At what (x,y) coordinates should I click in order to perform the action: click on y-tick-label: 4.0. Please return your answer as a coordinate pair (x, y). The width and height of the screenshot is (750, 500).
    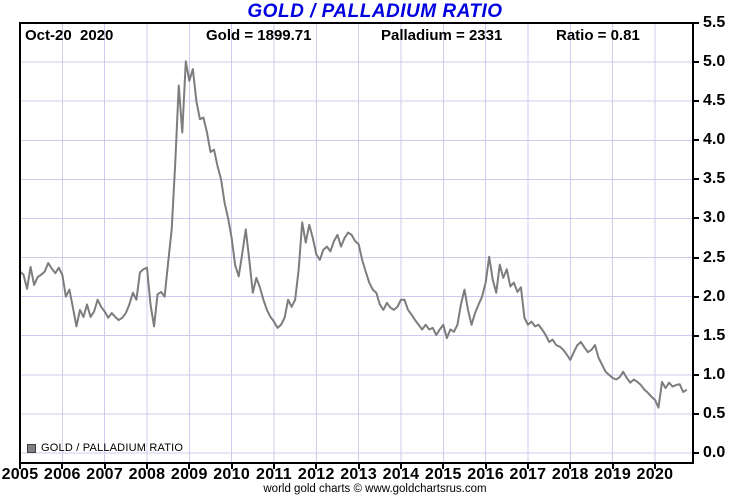
    Looking at the image, I should click on (714, 140).